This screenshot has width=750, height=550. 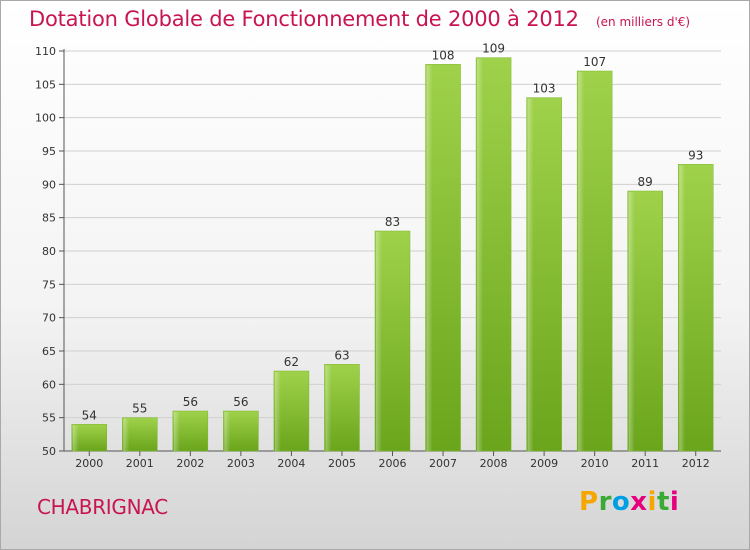 What do you see at coordinates (342, 463) in the screenshot?
I see `x-tick-label: 2005` at bounding box center [342, 463].